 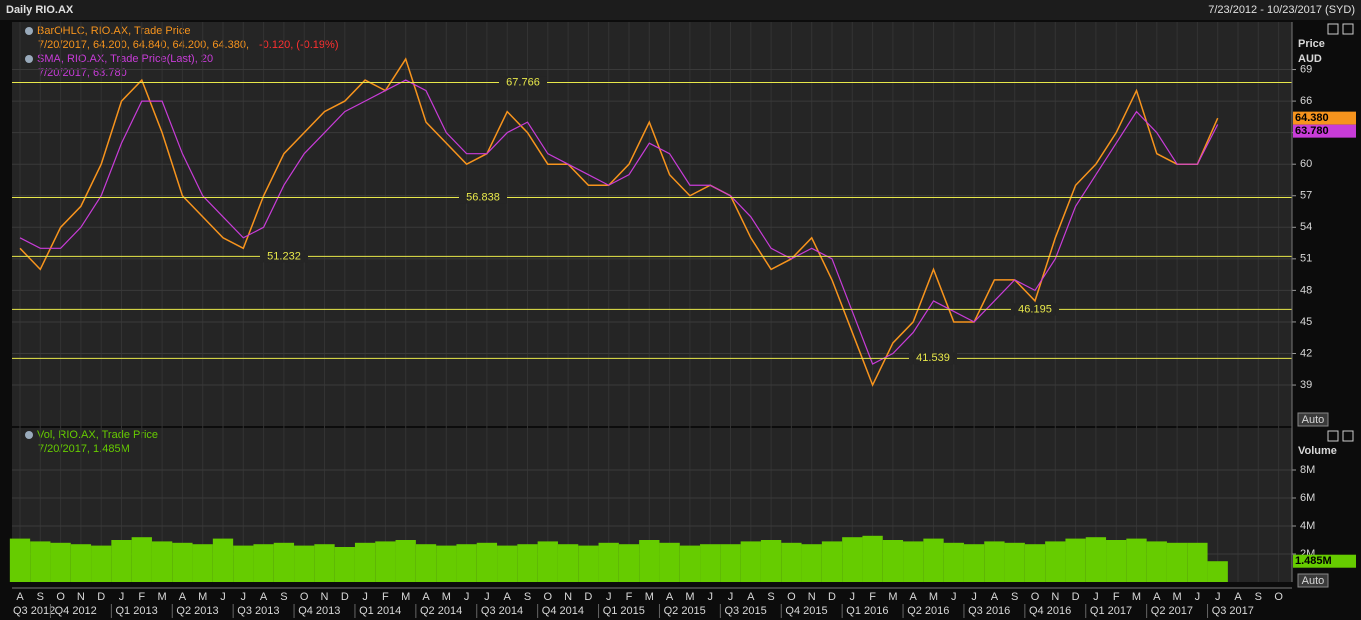 What do you see at coordinates (441, 611) in the screenshot?
I see `x-quarter-label: Q2 2014` at bounding box center [441, 611].